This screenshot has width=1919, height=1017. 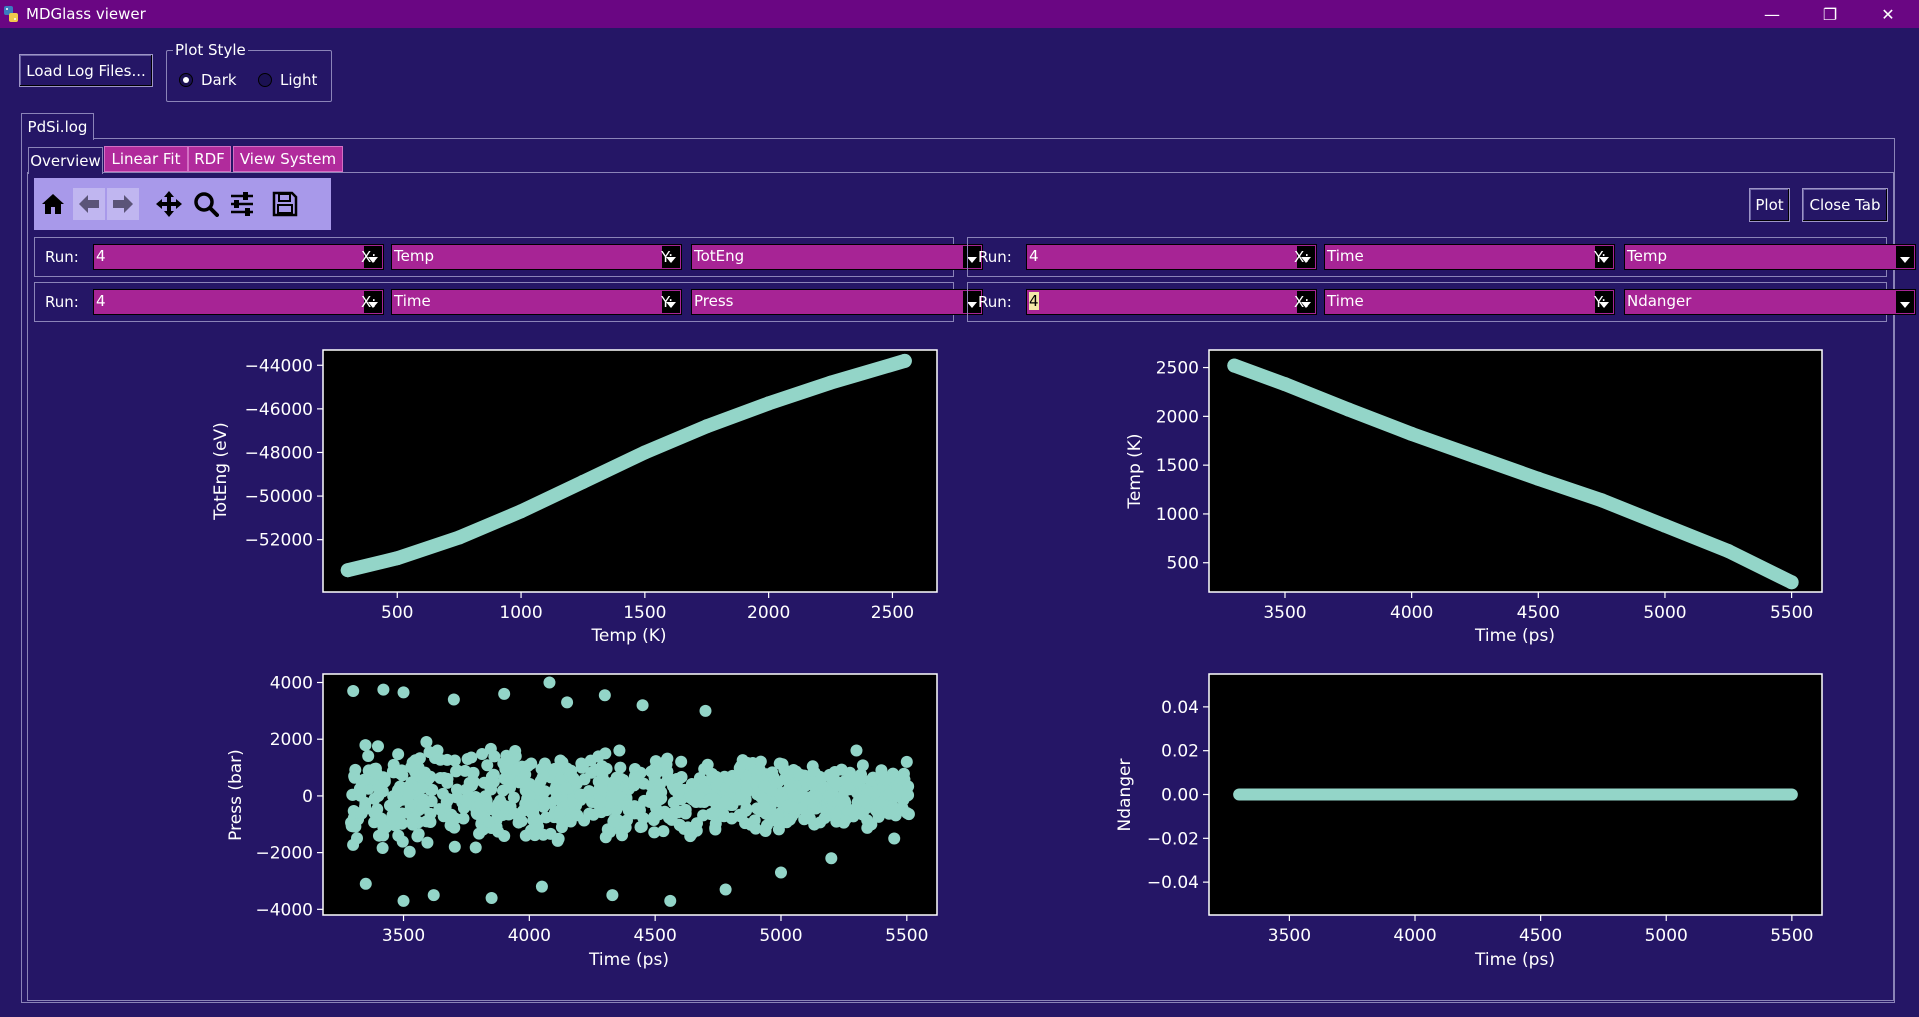 What do you see at coordinates (1845, 205) in the screenshot?
I see `close-tab-button: Close Tab` at bounding box center [1845, 205].